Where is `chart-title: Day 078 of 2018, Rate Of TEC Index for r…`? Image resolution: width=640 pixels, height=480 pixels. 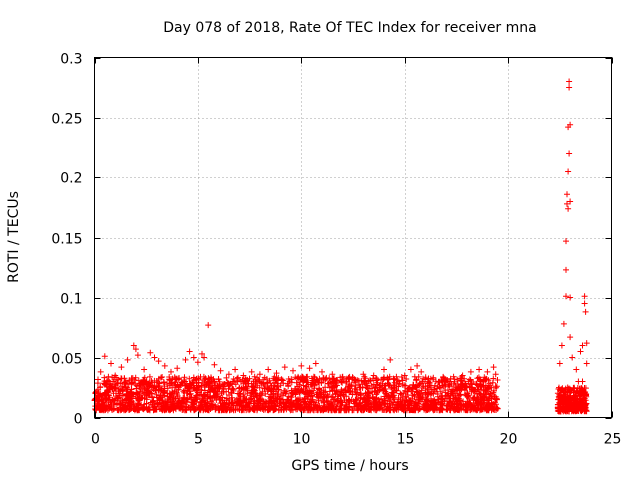 chart-title: Day 078 of 2018, Rate Of TEC Index for r… is located at coordinates (349, 28).